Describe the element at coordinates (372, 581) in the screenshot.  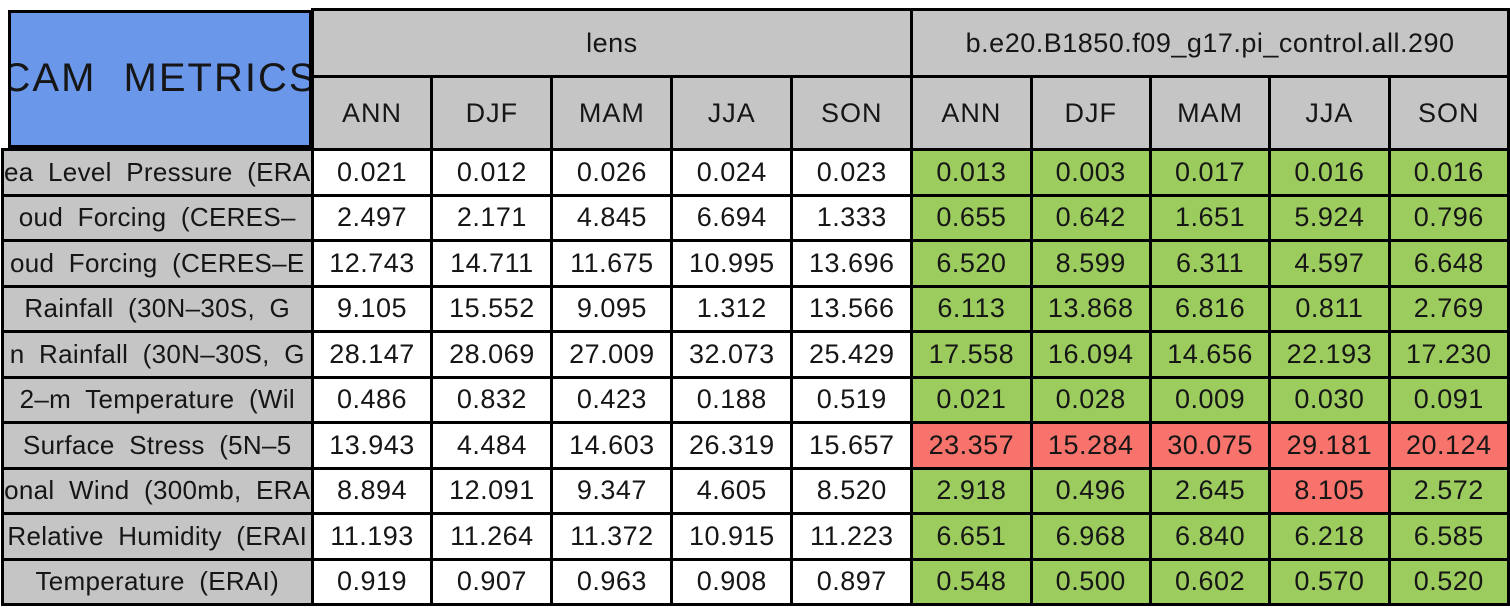
I see `lens-value-cell: 0.919` at that location.